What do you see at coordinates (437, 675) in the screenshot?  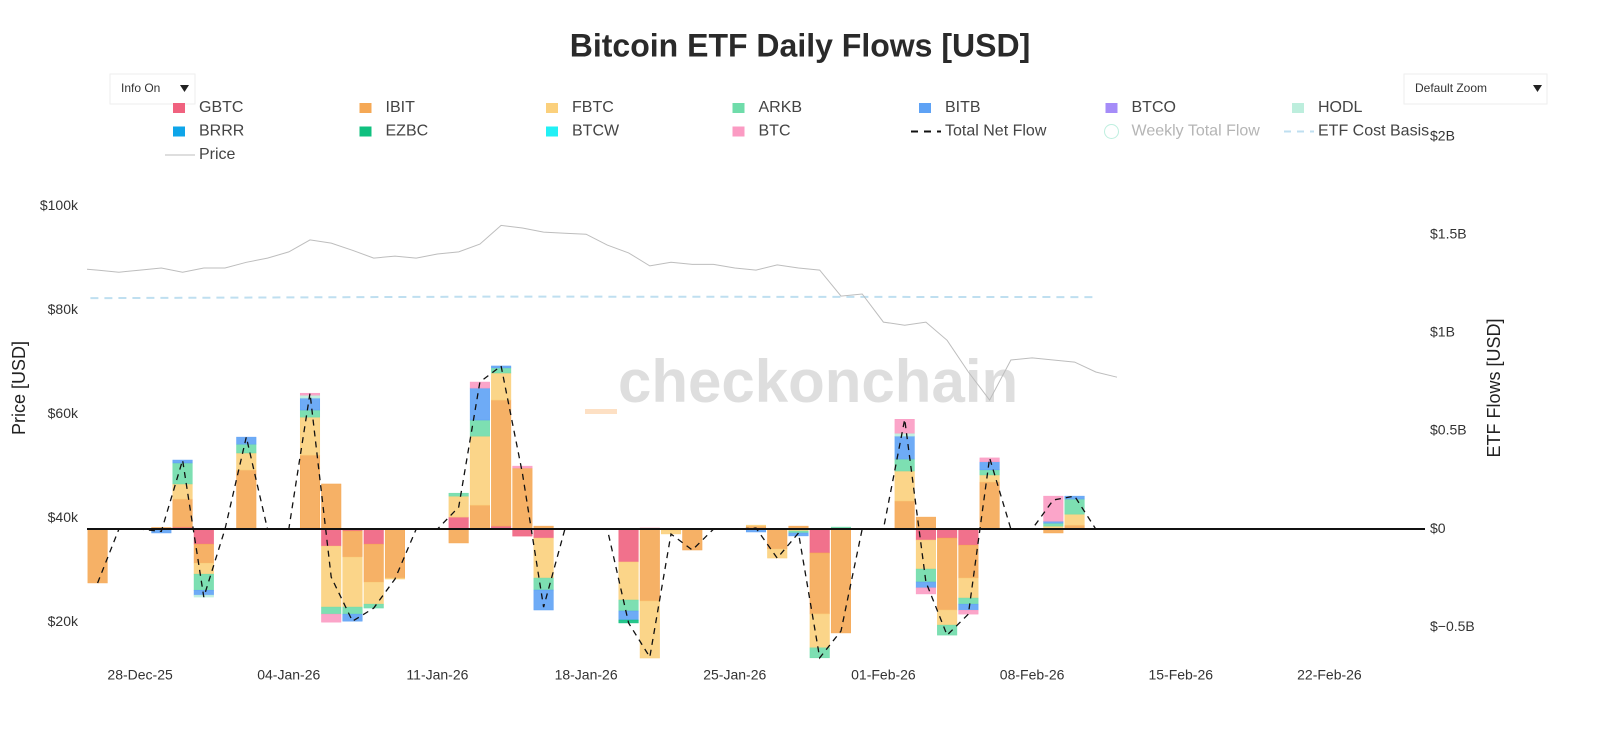 I see `x-tick-label: 11-Jan-26` at bounding box center [437, 675].